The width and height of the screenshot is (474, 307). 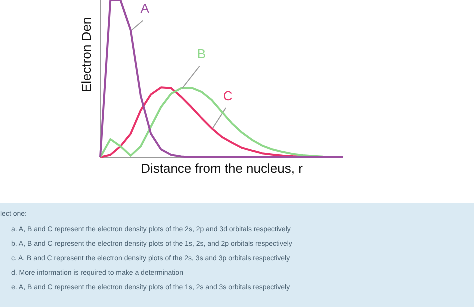 I want to click on series-label: C, so click(x=228, y=96).